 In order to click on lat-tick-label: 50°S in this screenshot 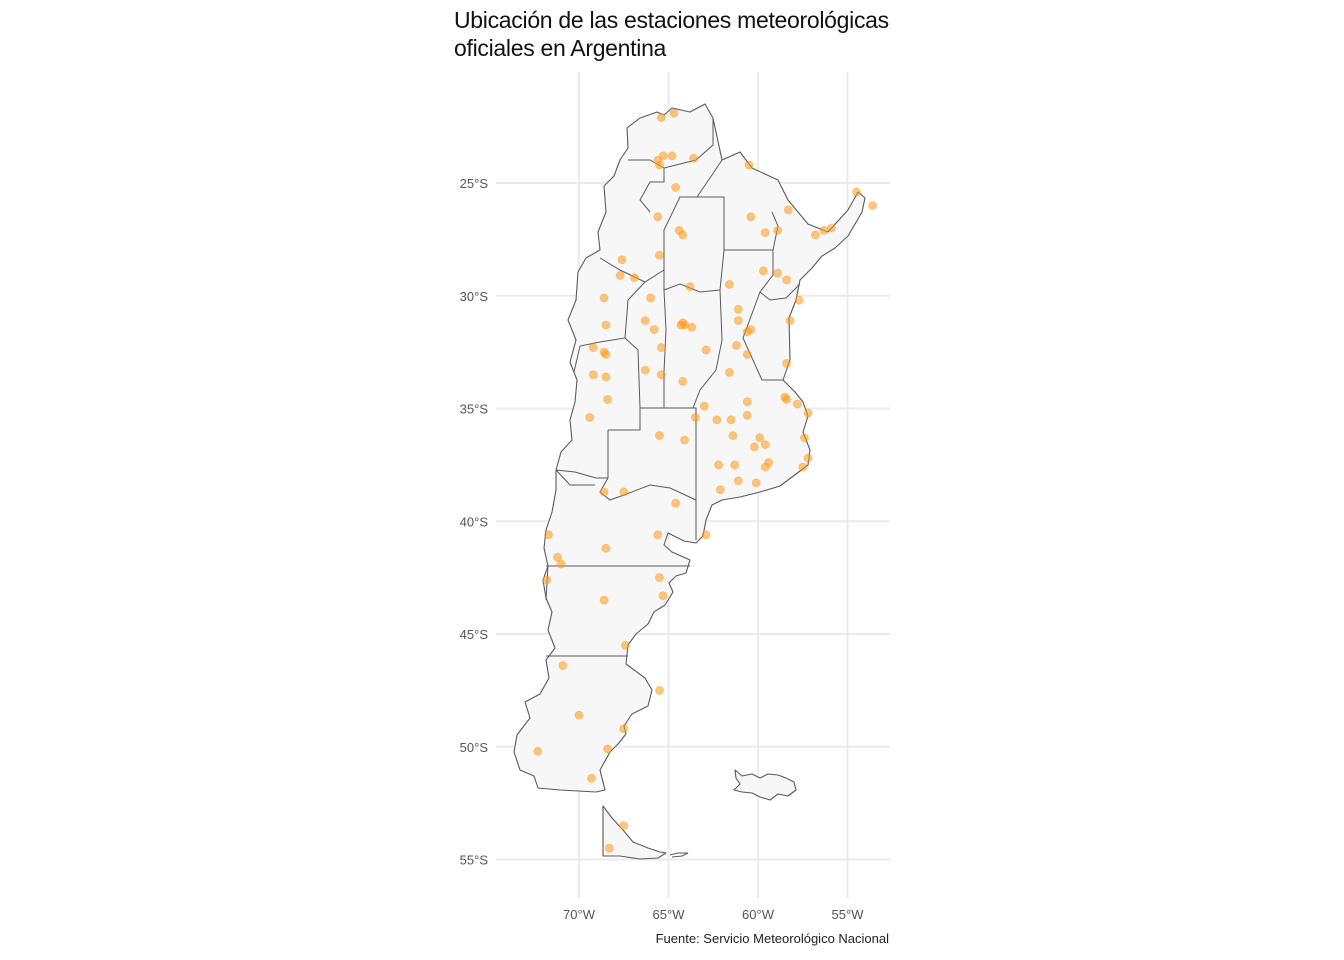, I will do `click(474, 747)`.